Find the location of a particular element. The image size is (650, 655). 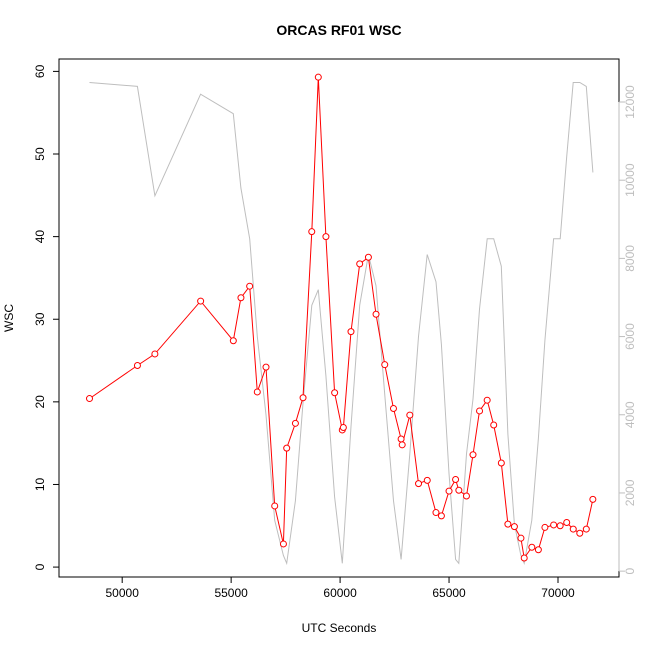

y2-tick-label: 8000 is located at coordinates (630, 258).